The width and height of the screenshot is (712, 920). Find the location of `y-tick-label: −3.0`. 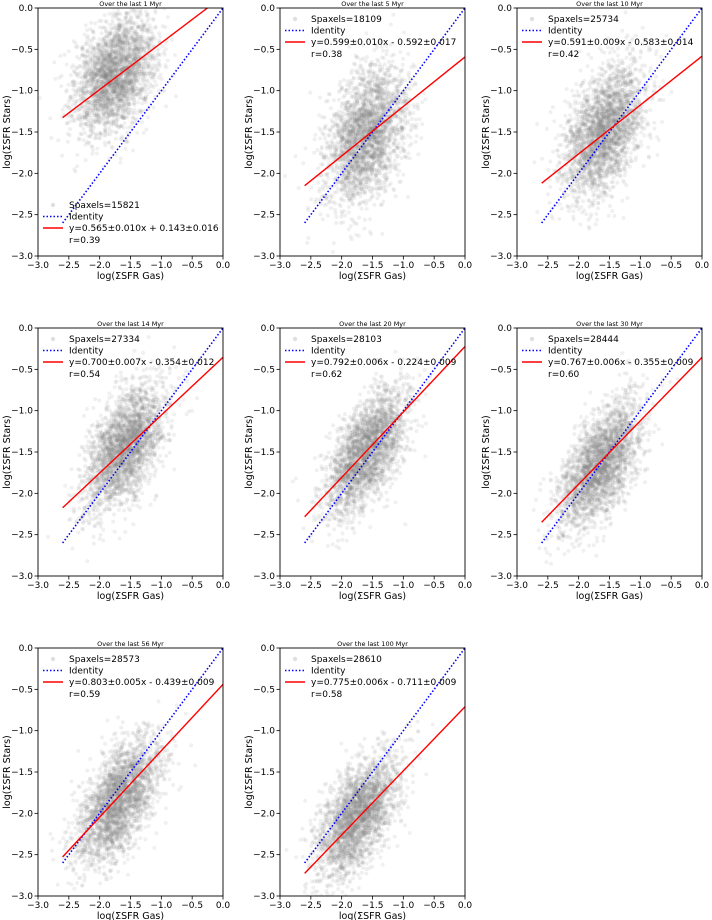

y-tick-label: −3.0 is located at coordinates (22, 257).